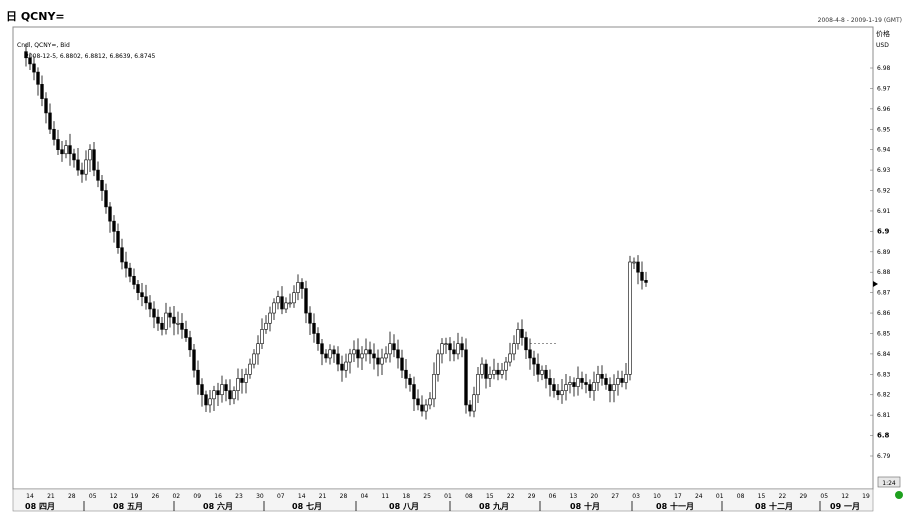  I want to click on x-day-label: 01, so click(448, 496).